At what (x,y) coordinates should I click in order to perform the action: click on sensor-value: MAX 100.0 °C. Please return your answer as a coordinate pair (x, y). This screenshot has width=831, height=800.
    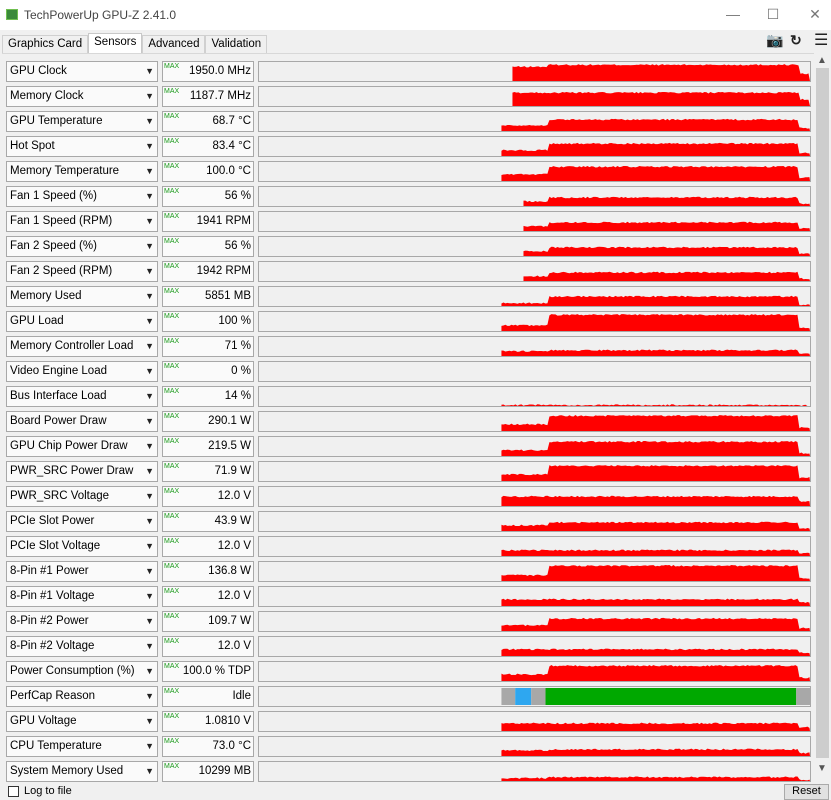
    Looking at the image, I should click on (208, 171).